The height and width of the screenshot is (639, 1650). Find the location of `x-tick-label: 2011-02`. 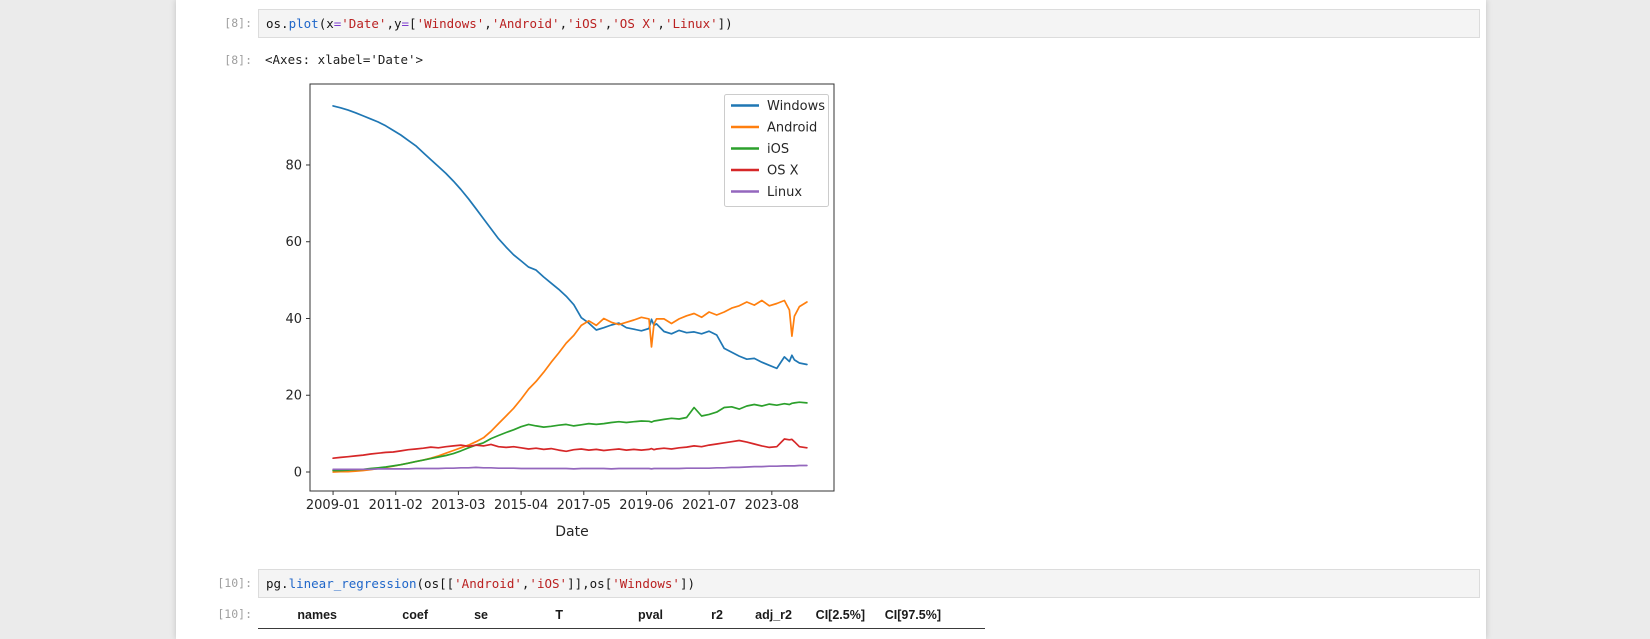

x-tick-label: 2011-02 is located at coordinates (396, 505).